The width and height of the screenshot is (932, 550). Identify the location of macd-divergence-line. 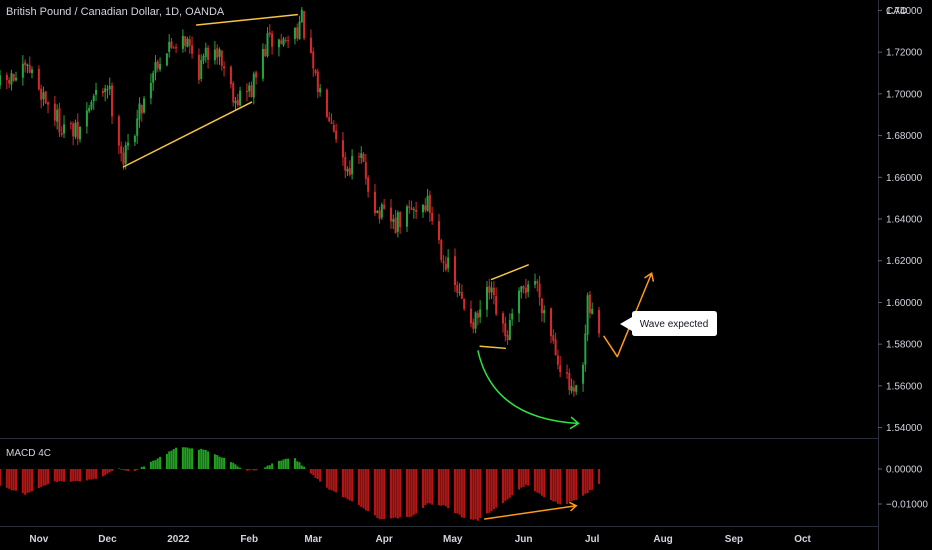
(530, 512).